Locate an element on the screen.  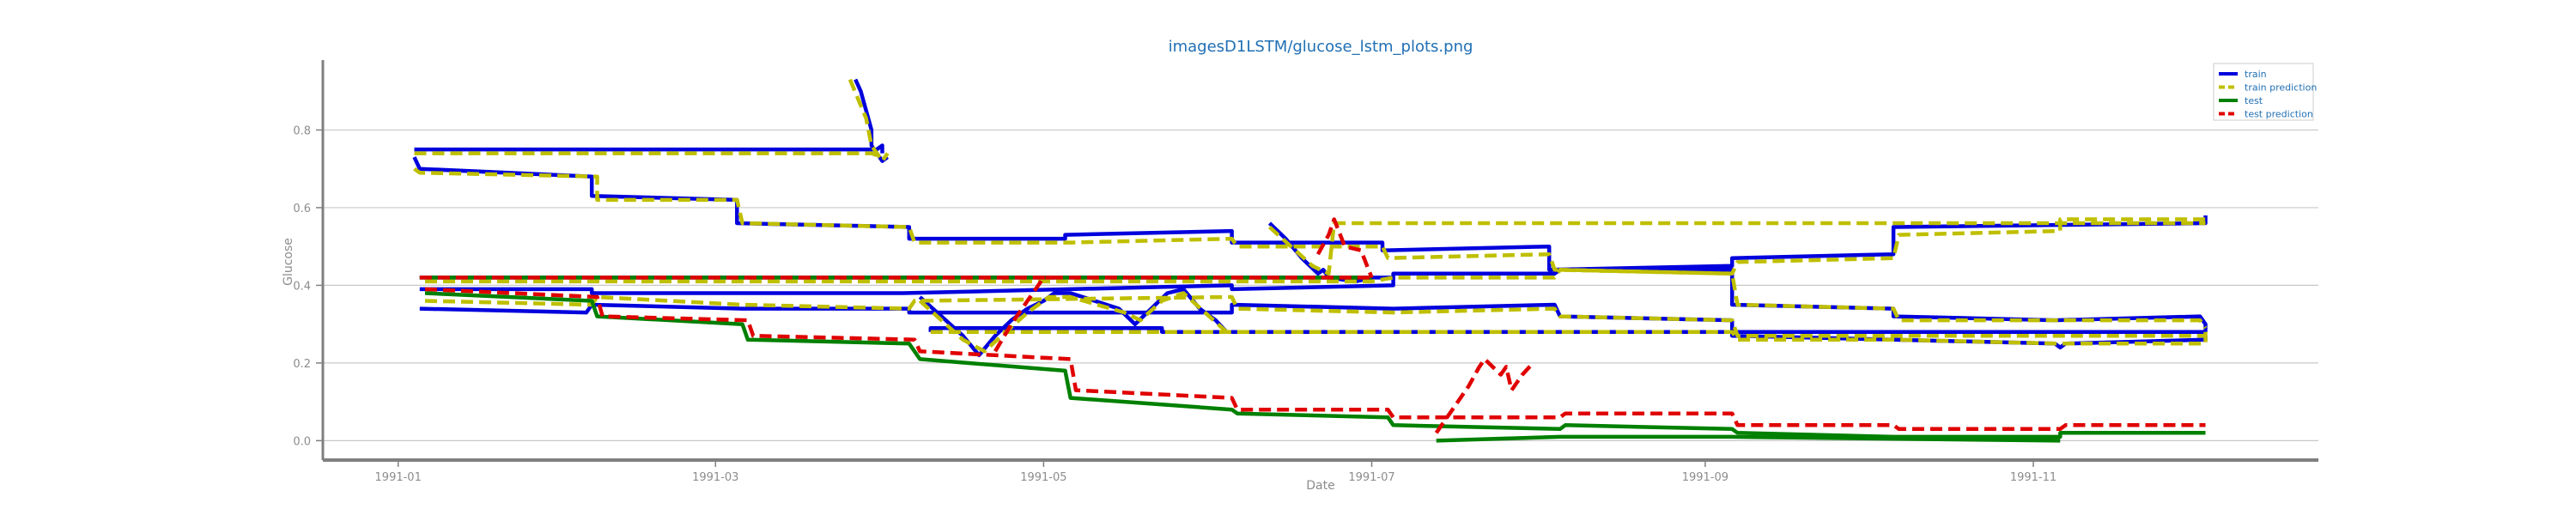
y-ticks: 0.0 0.2 0.4 0.6 0.8 is located at coordinates (308, 286).